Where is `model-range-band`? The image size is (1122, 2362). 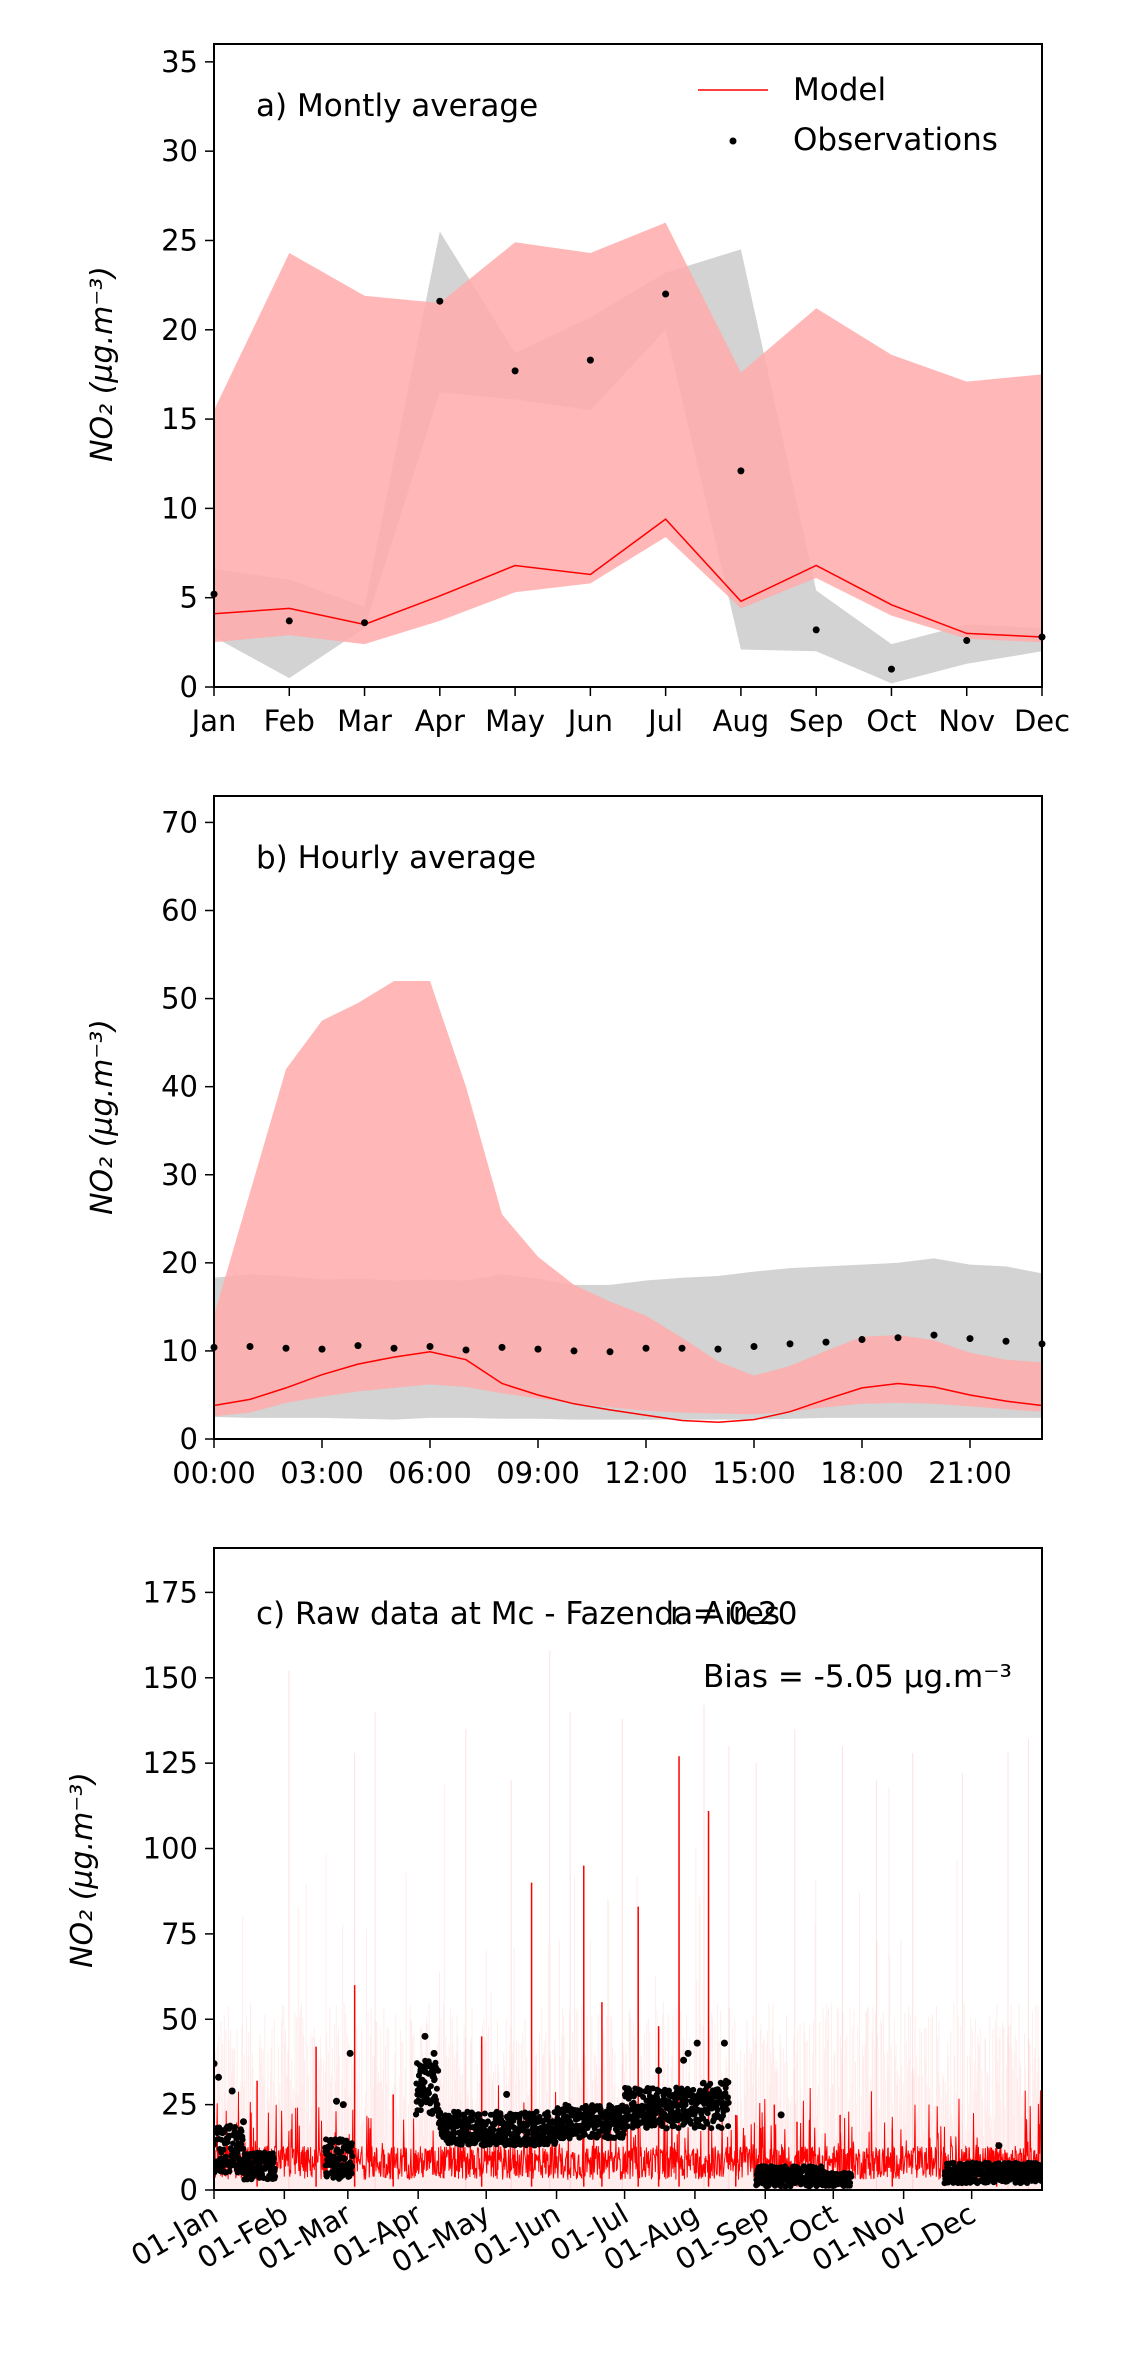
model-range-band is located at coordinates (628, 1199).